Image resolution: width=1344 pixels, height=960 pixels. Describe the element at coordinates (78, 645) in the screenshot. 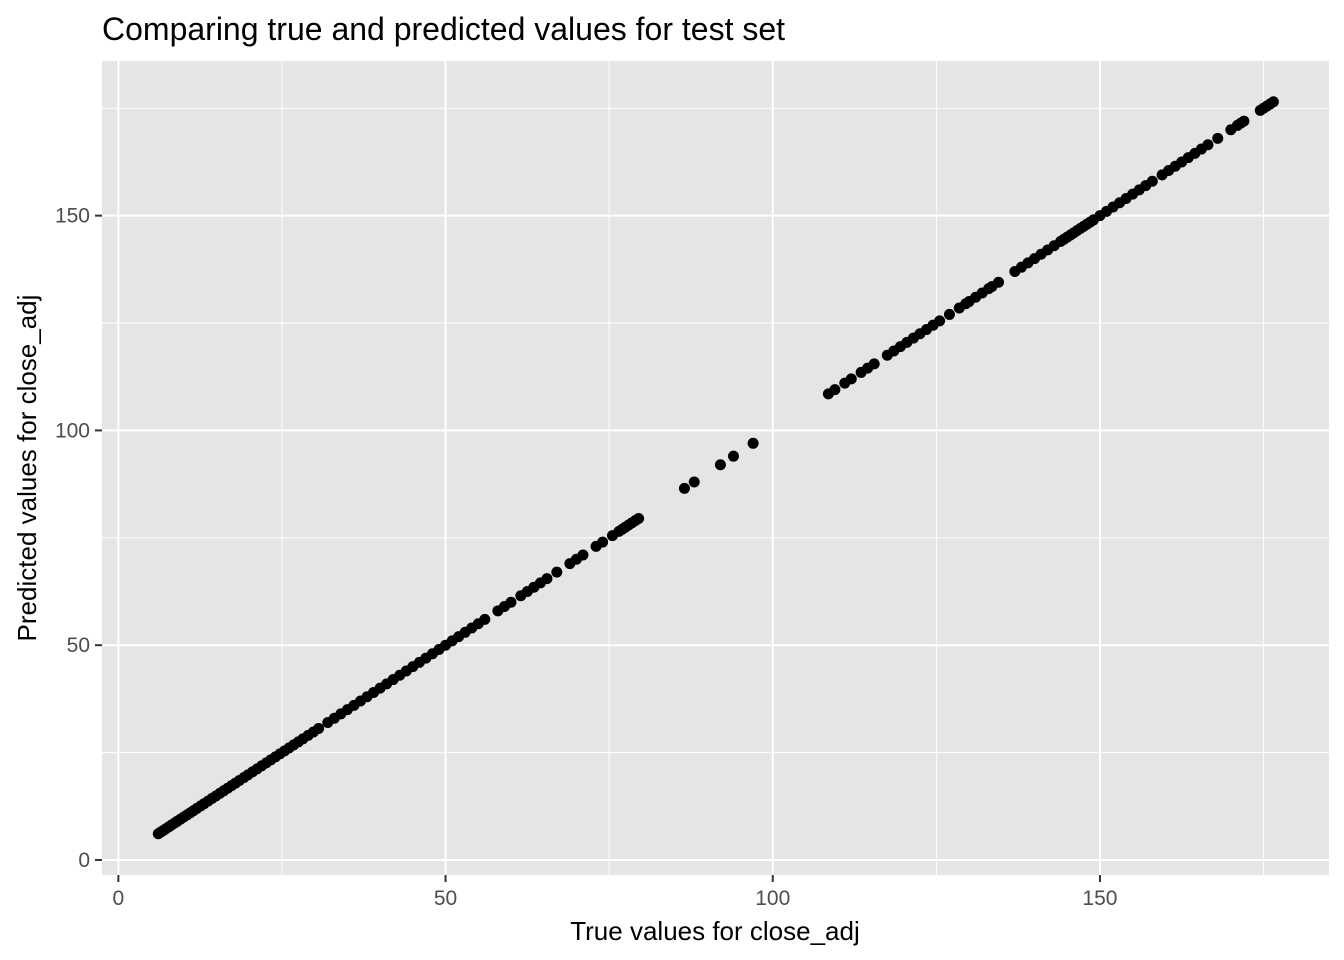

I see `y-tick-label: 50` at that location.